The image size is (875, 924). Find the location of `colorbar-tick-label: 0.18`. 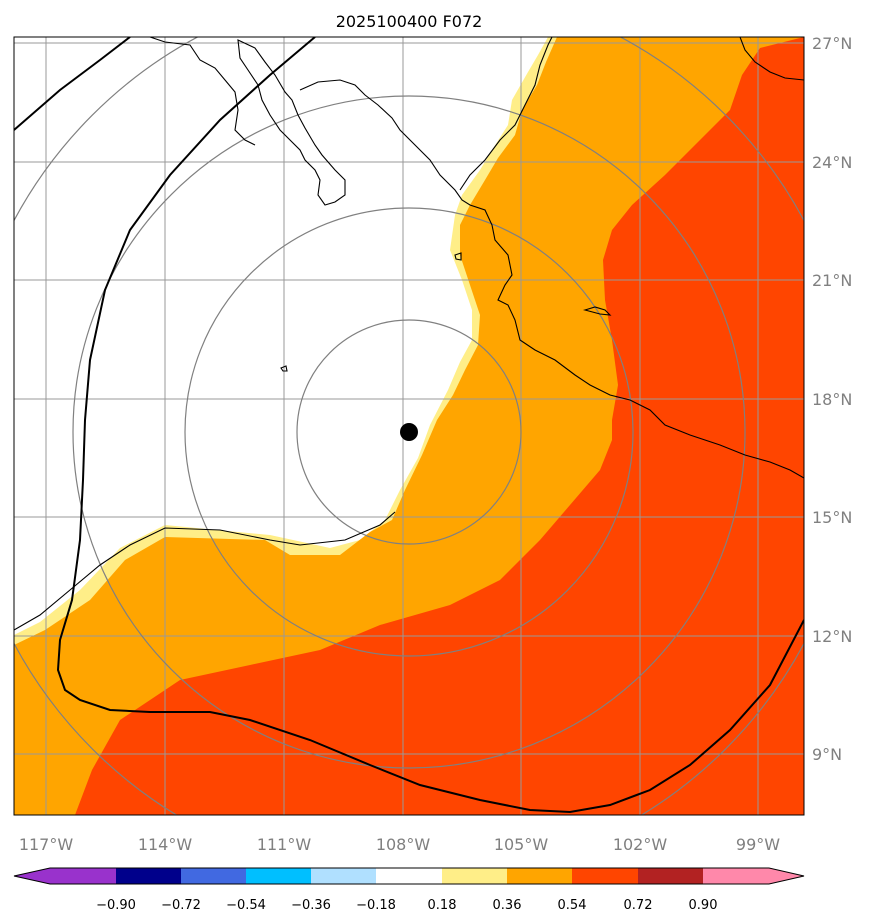

colorbar-tick-label: 0.18 is located at coordinates (442, 905).